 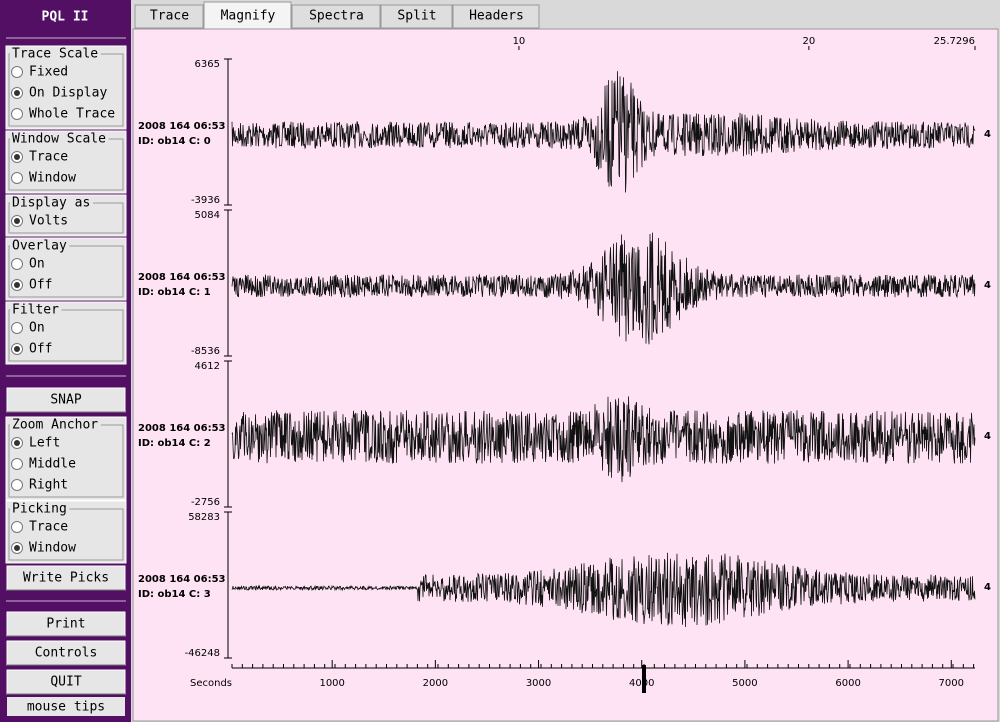 What do you see at coordinates (809, 41) in the screenshot?
I see `top-tick-label: 20` at bounding box center [809, 41].